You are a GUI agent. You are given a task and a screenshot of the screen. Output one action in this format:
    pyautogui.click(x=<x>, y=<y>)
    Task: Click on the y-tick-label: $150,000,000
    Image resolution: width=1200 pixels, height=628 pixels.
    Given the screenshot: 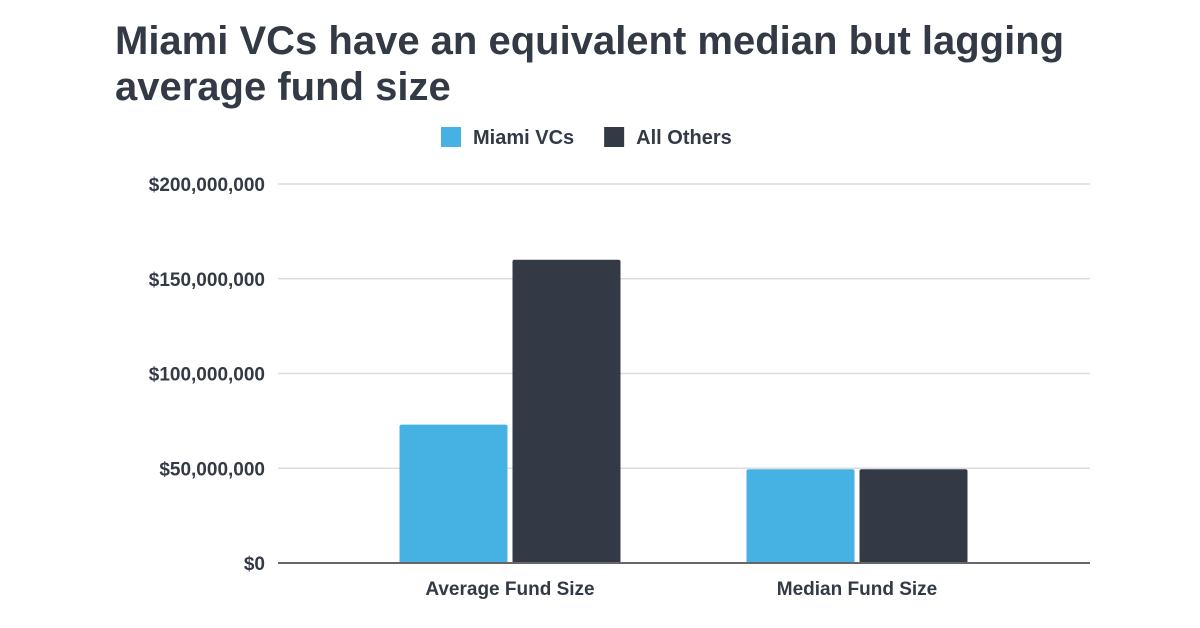 What is the action you would take?
    pyautogui.click(x=207, y=280)
    